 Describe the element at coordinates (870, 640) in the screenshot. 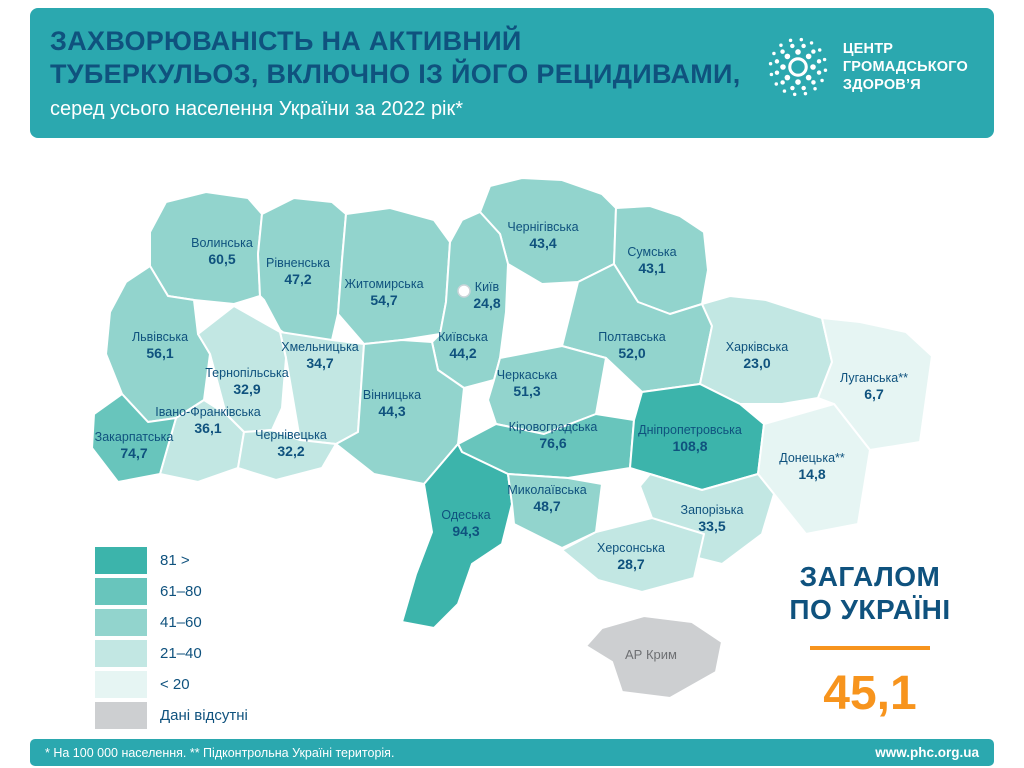

I see `total-block: ЗАГАЛОМ ПО УКРАЇНІ 45,1` at that location.